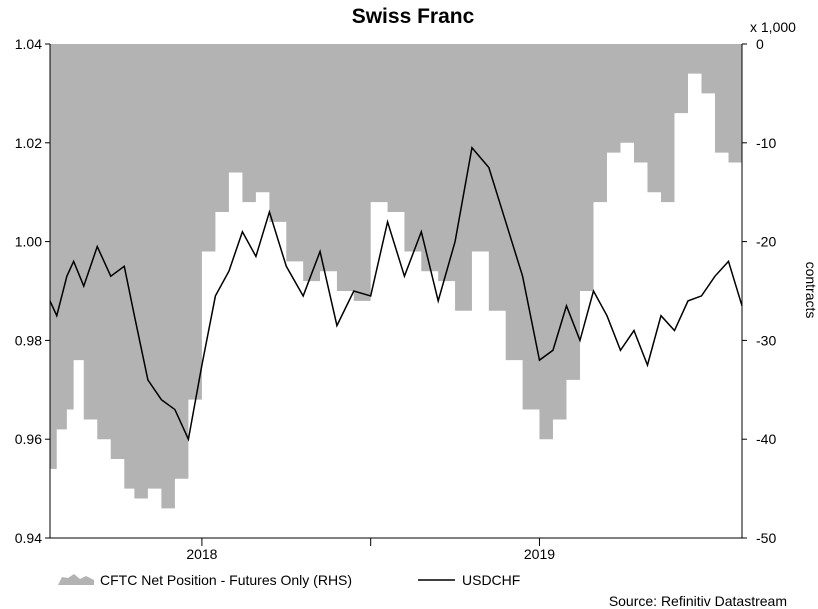  What do you see at coordinates (28, 242) in the screenshot?
I see `left-tick-label: 1.00` at bounding box center [28, 242].